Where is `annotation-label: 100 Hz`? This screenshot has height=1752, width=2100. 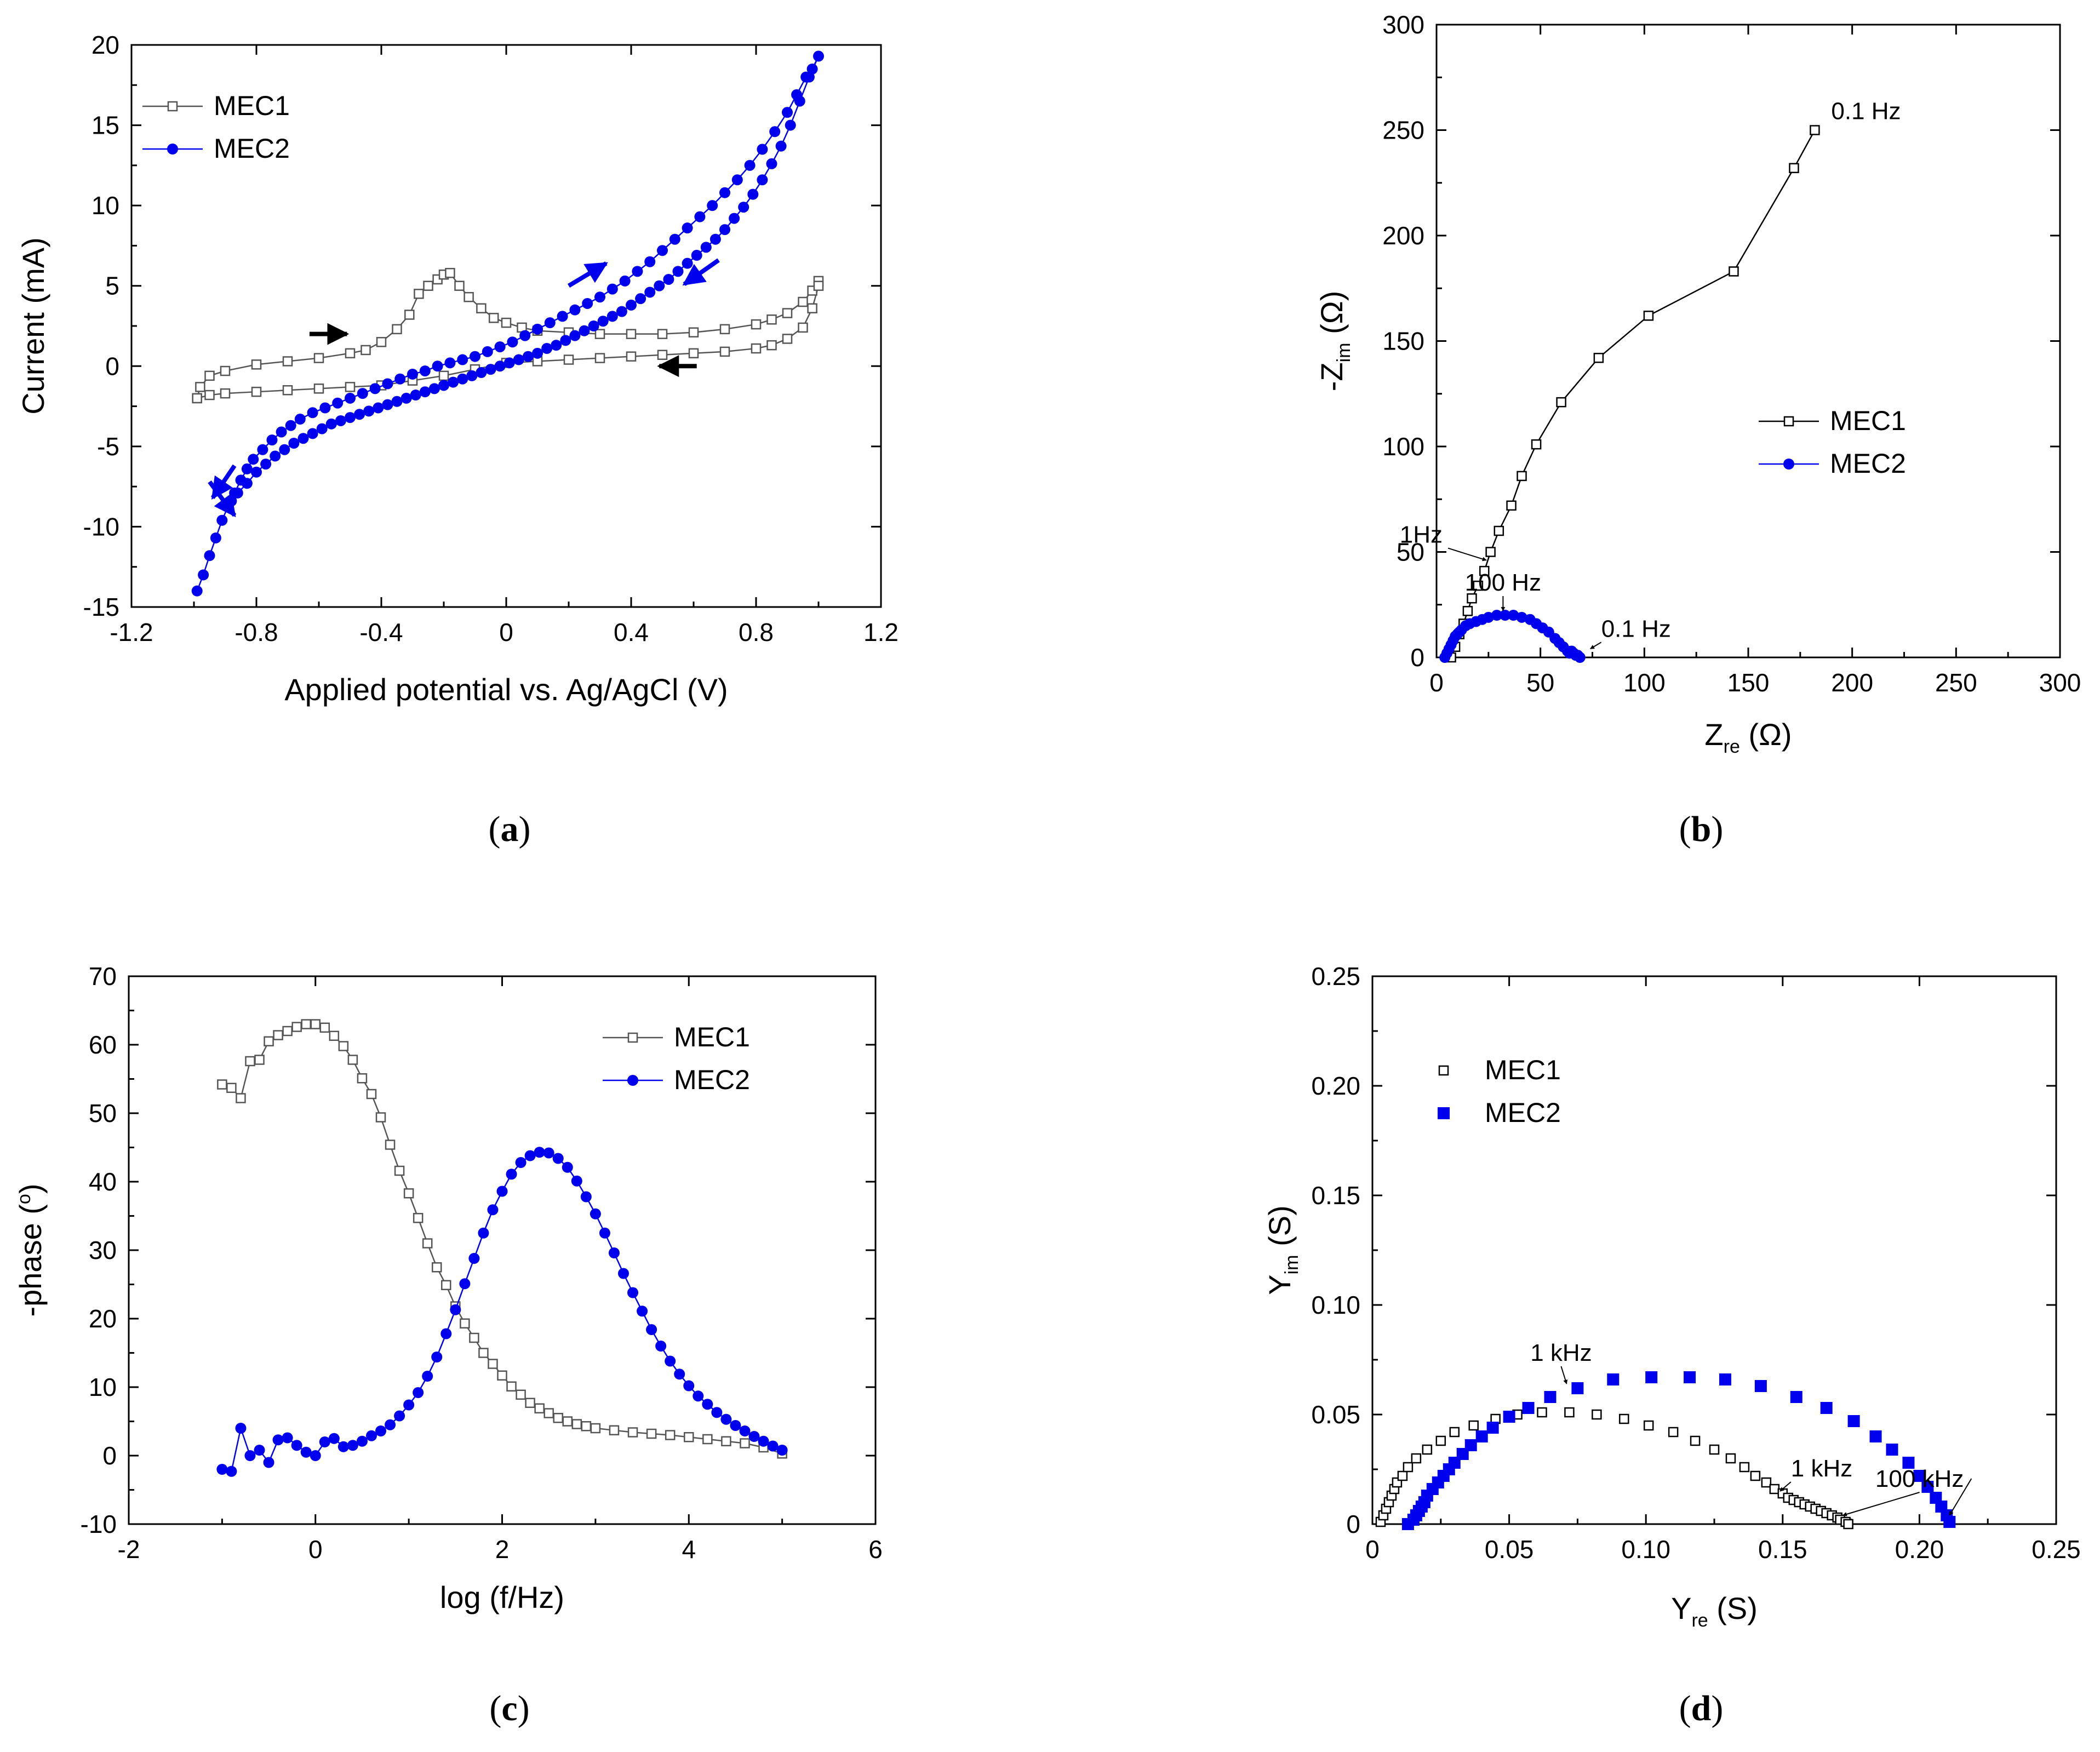 annotation-label: 100 Hz is located at coordinates (1503, 582).